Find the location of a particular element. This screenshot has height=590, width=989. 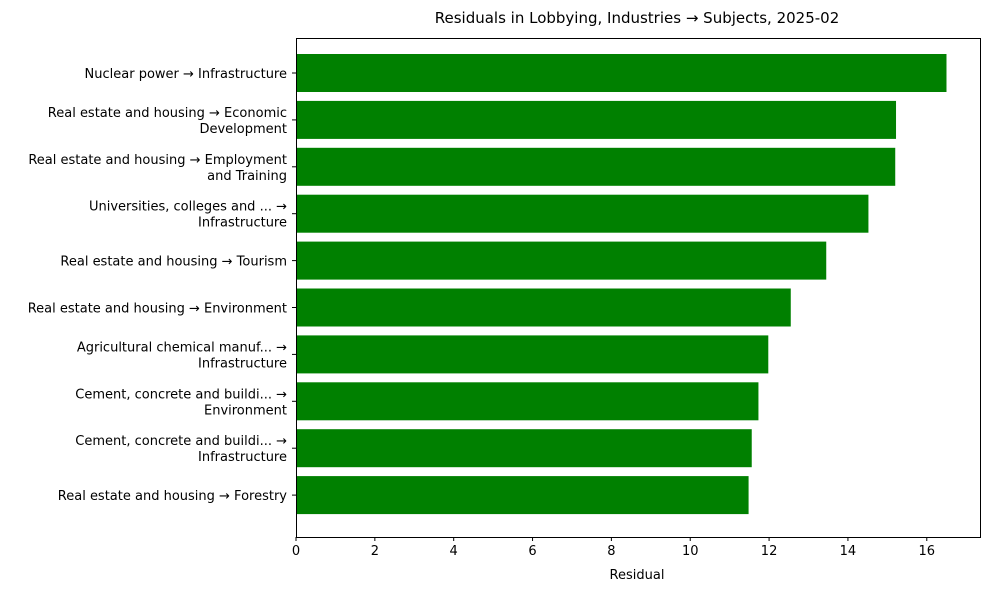

y-tick-label: Real estate and housing → Tourism is located at coordinates (173, 262).